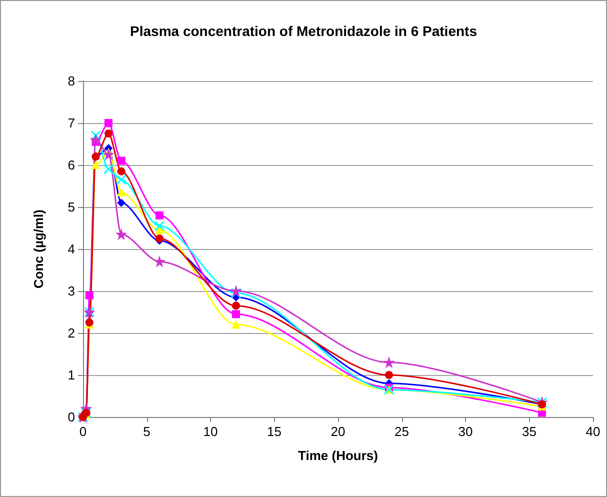  I want to click on y-tick-label: 8, so click(71, 81).